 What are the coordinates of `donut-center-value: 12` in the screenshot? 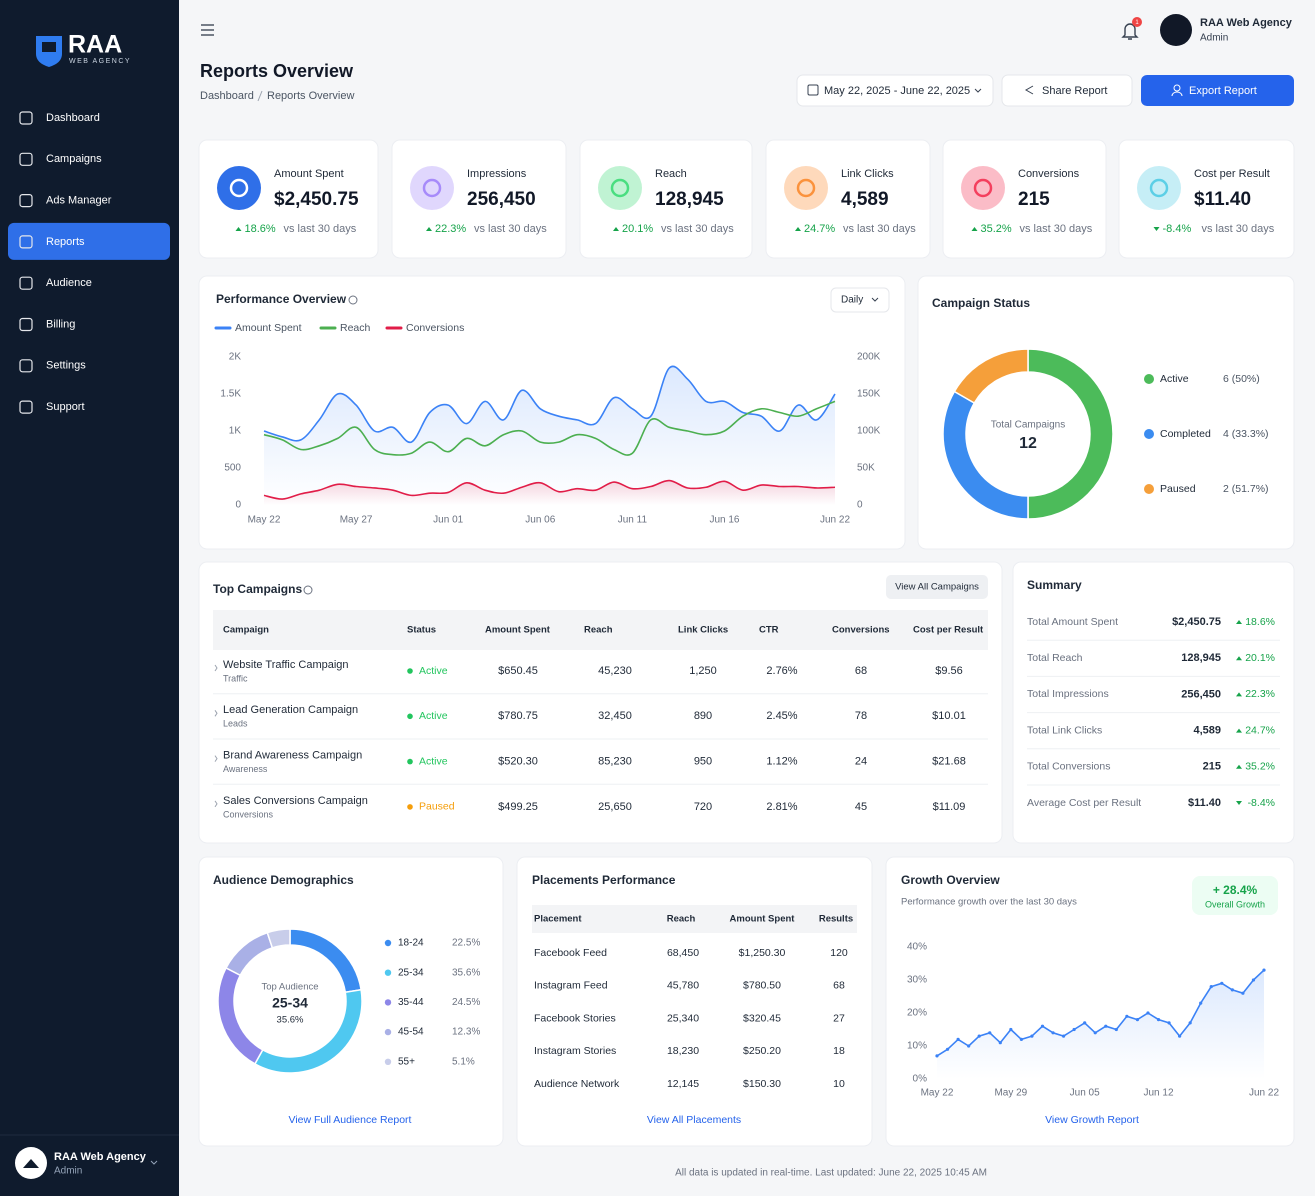 It's located at (1028, 443).